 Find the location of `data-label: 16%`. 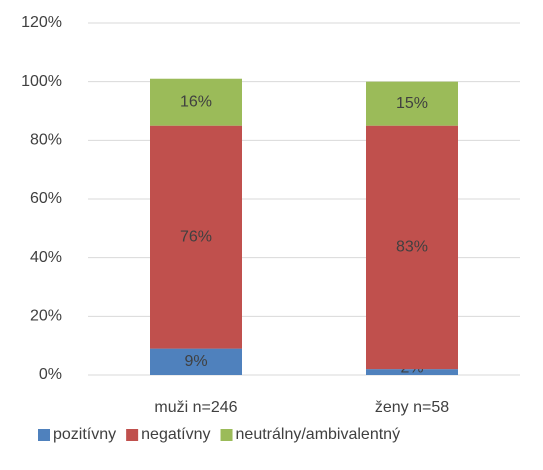

data-label: 16% is located at coordinates (196, 101).